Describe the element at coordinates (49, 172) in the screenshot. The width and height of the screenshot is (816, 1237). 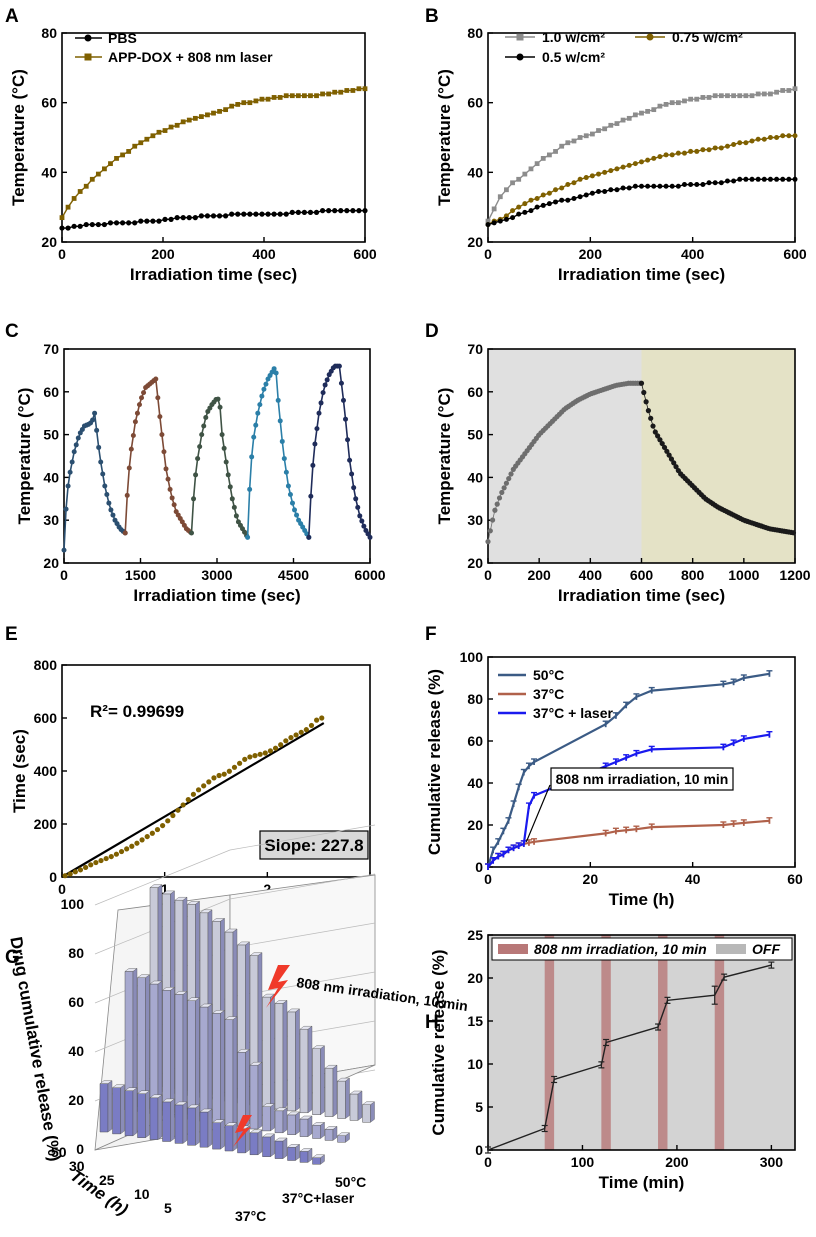
I see `y-tick-label: 40` at that location.